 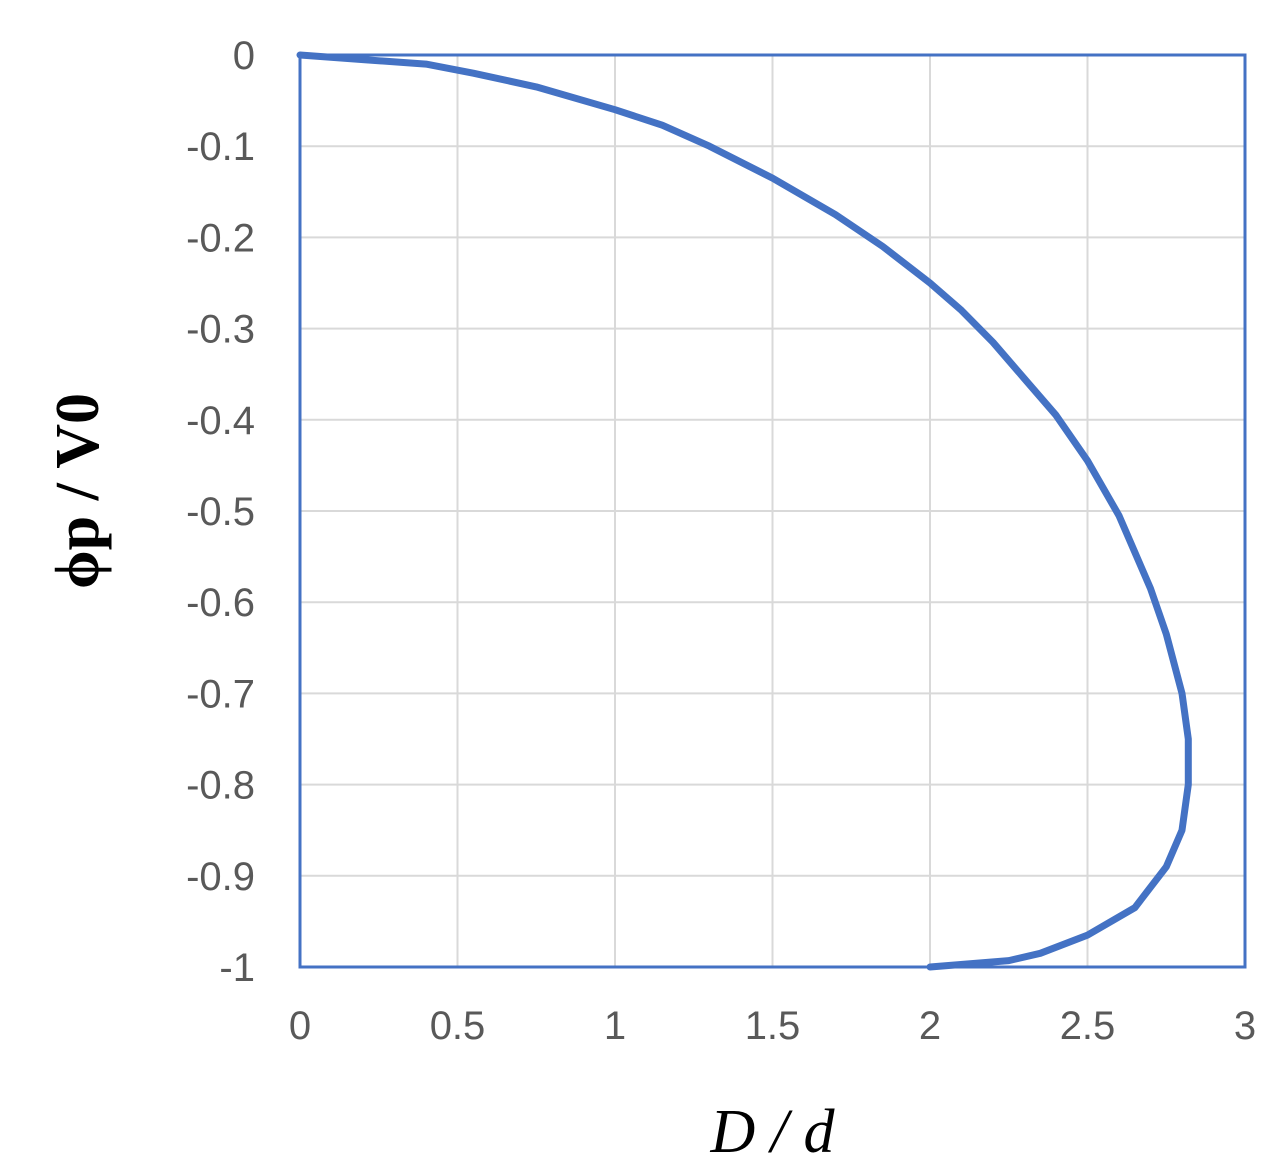 I want to click on y-tick-label: -0.4, so click(x=220, y=421).